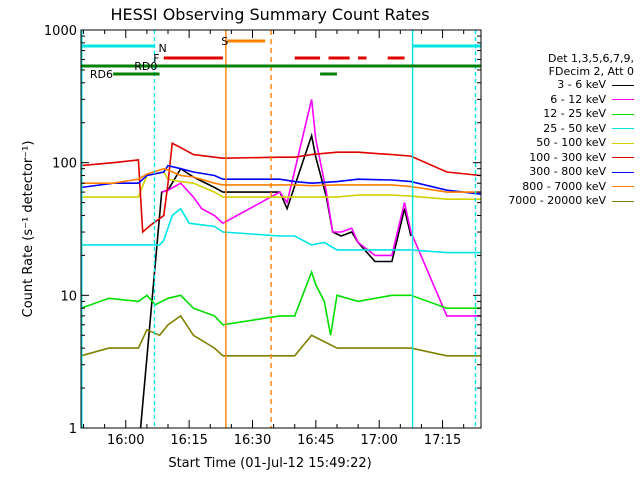  I want to click on legend-entry: 3 - 6 keV, so click(571, 85).